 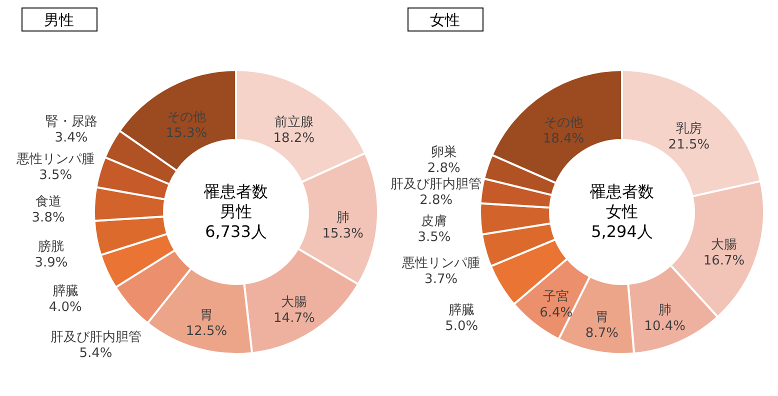 What do you see at coordinates (689, 128) in the screenshot?
I see `slice-label: 乳房` at bounding box center [689, 128].